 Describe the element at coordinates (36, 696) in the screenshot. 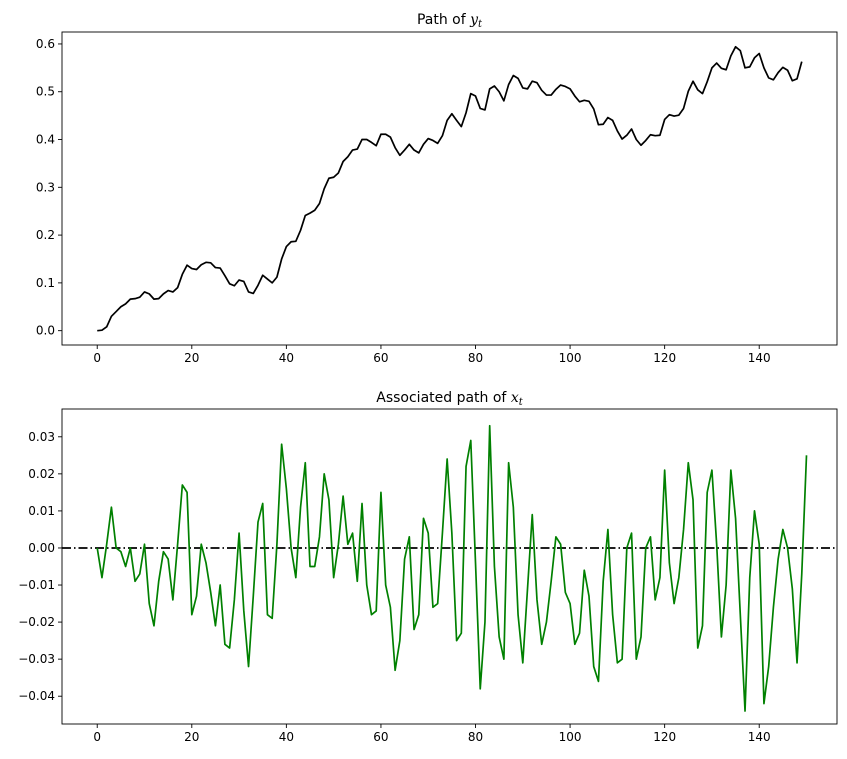

I see `y-tick-label: −0.04` at that location.